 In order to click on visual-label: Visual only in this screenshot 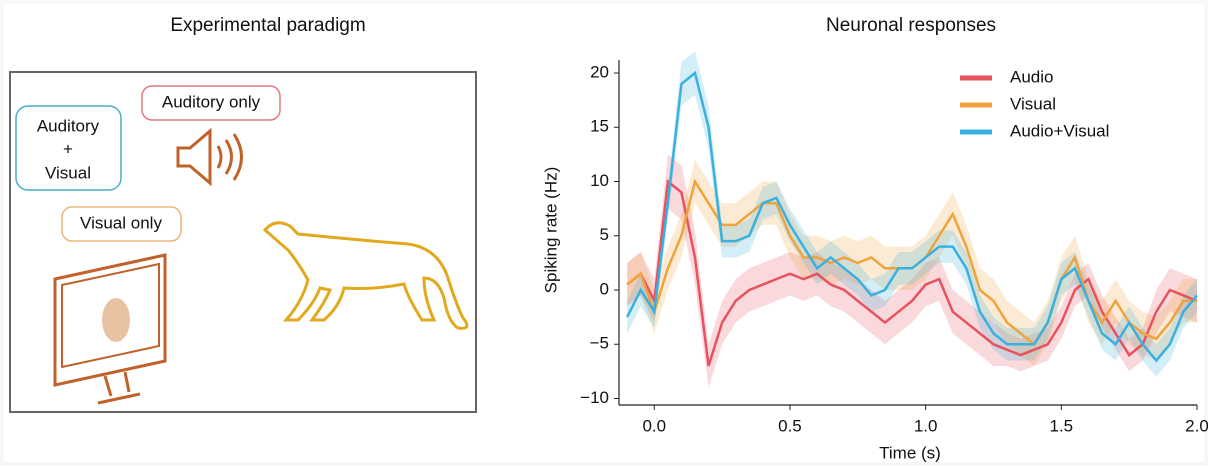, I will do `click(121, 222)`.